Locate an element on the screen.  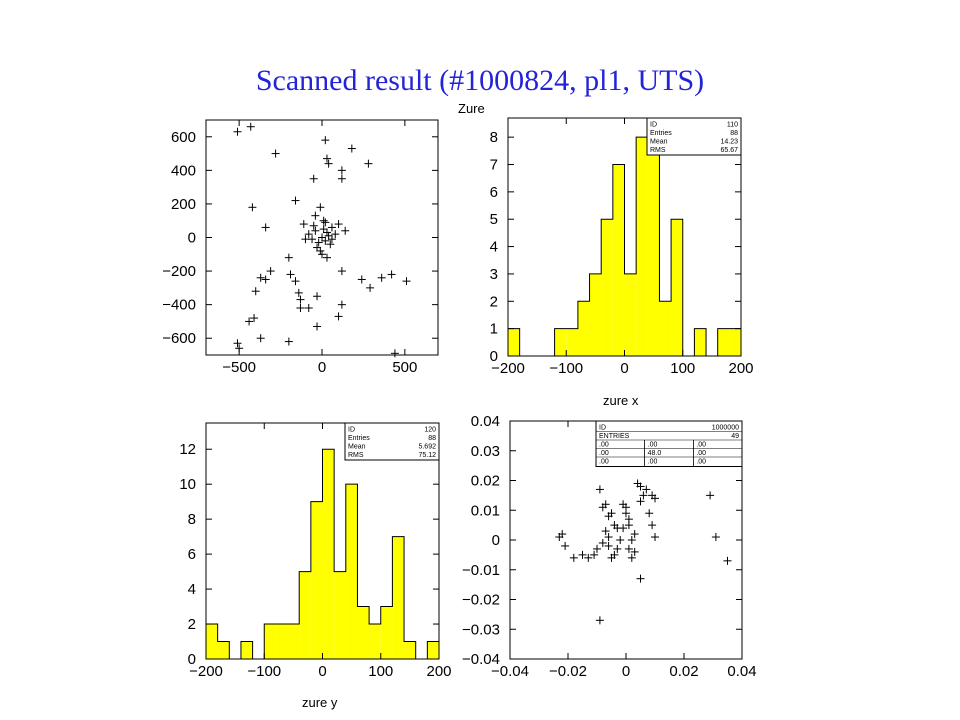
y-tick-label: 200 is located at coordinates (183, 204).